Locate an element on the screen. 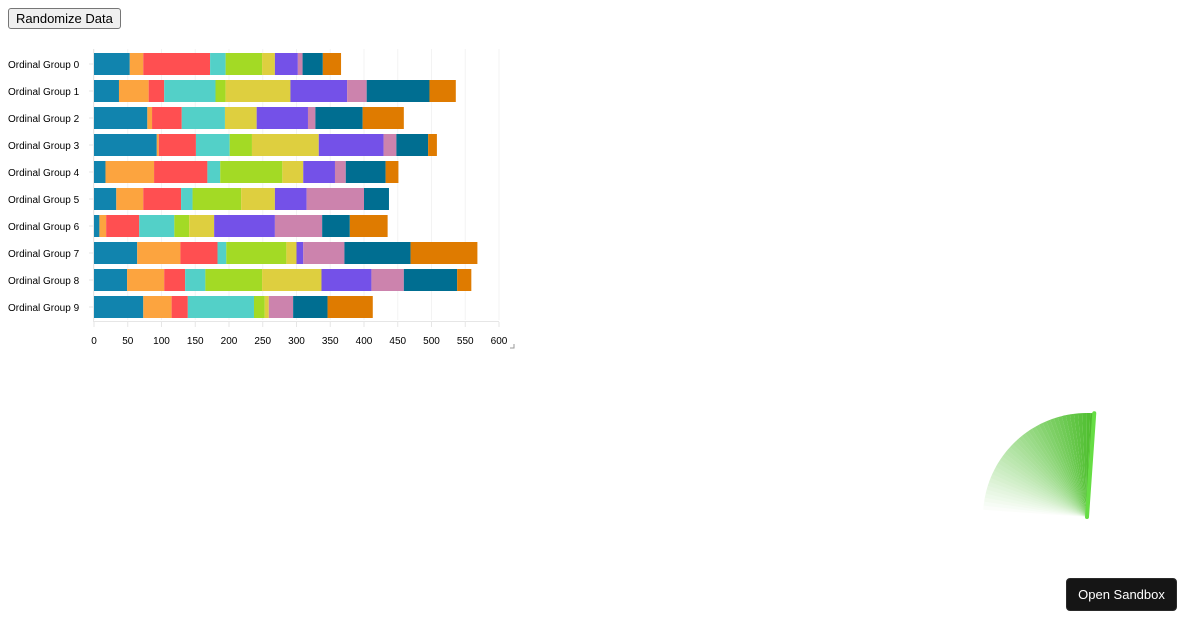  open-sandbox-button: Open Sandbox is located at coordinates (1121, 594).